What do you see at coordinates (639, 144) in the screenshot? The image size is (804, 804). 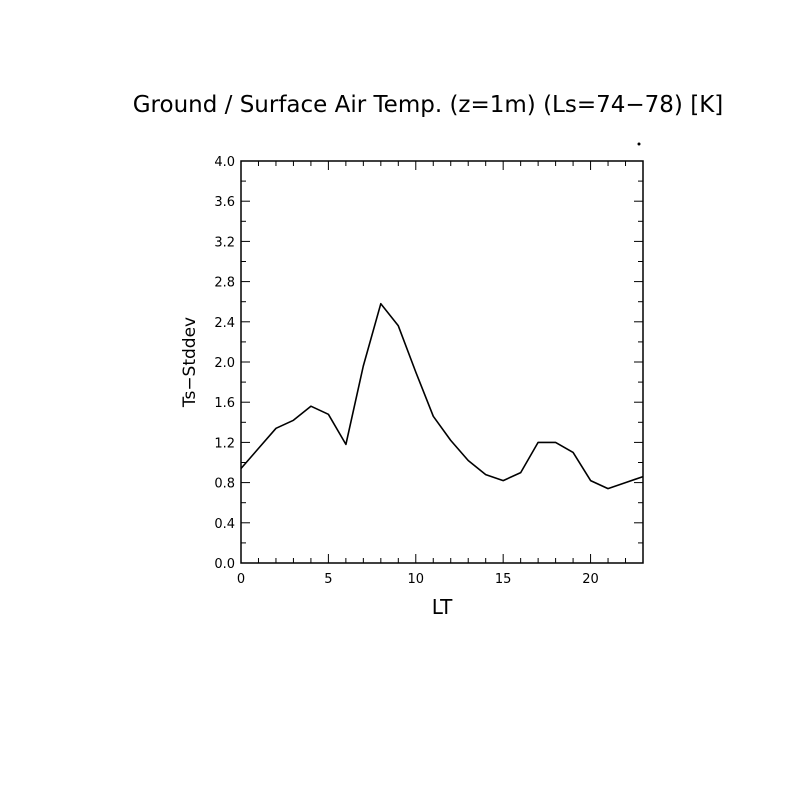 I see `corner-dot` at bounding box center [639, 144].